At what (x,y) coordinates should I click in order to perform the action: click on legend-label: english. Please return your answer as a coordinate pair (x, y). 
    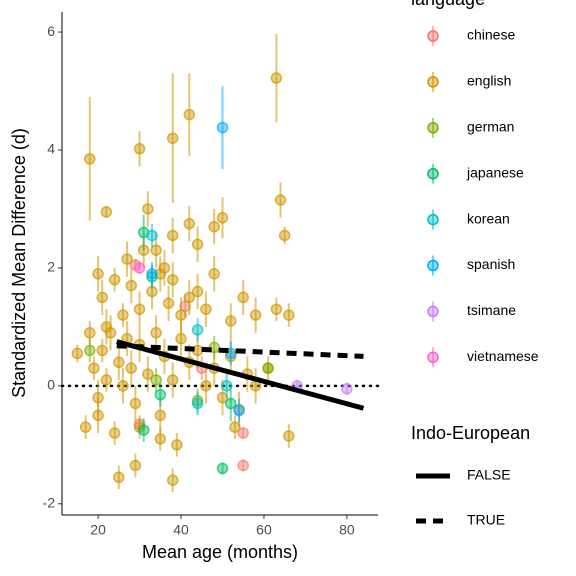
    Looking at the image, I should click on (489, 81).